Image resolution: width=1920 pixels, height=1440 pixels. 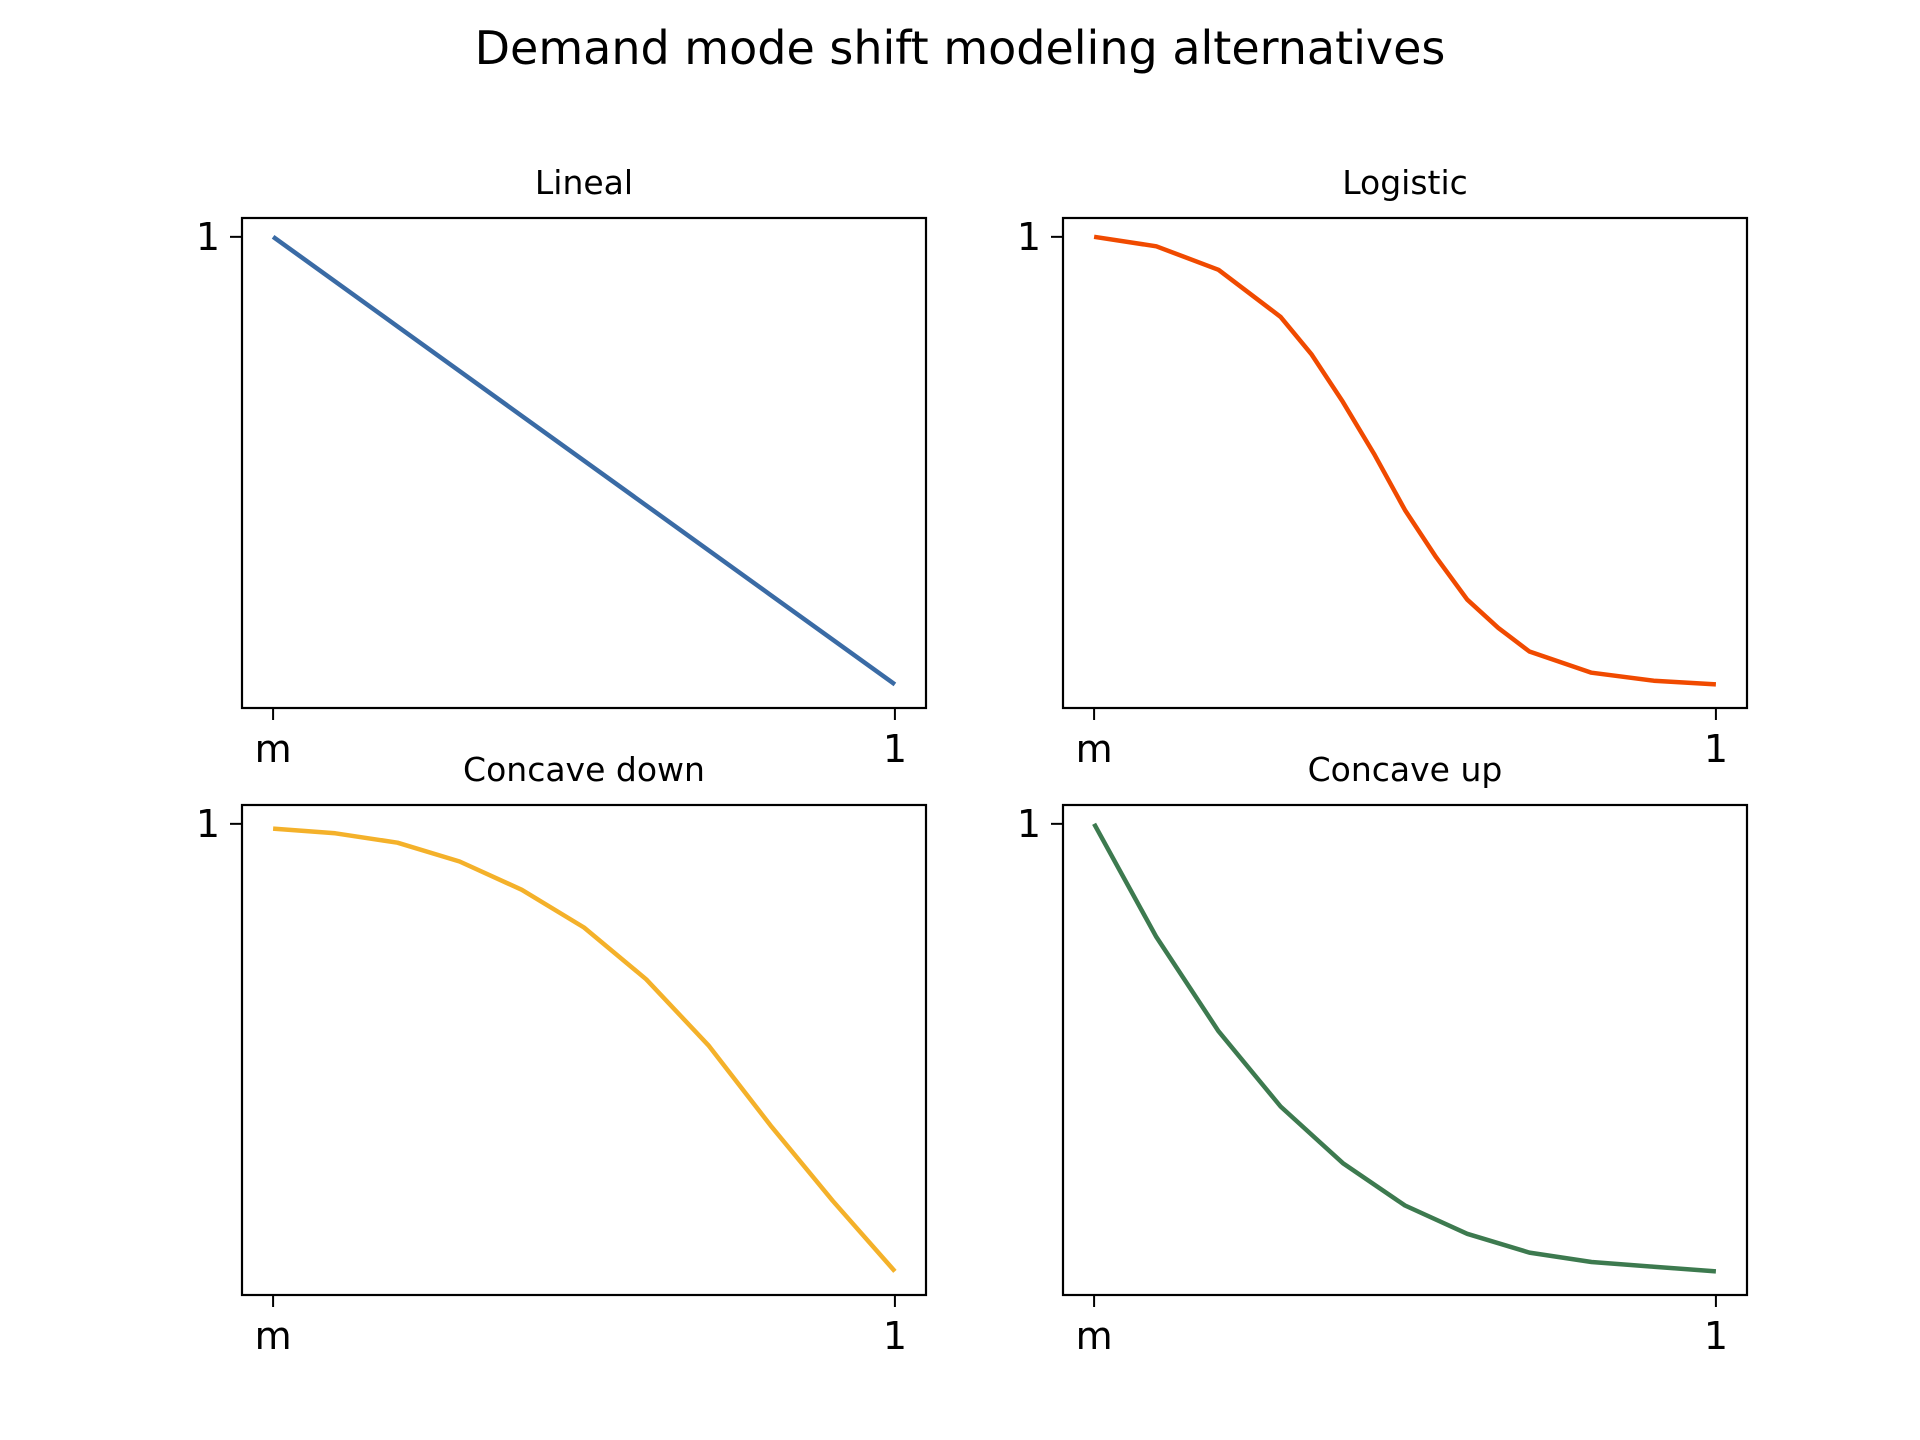 What do you see at coordinates (1405, 769) in the screenshot?
I see `subplot-title: Concave up` at bounding box center [1405, 769].